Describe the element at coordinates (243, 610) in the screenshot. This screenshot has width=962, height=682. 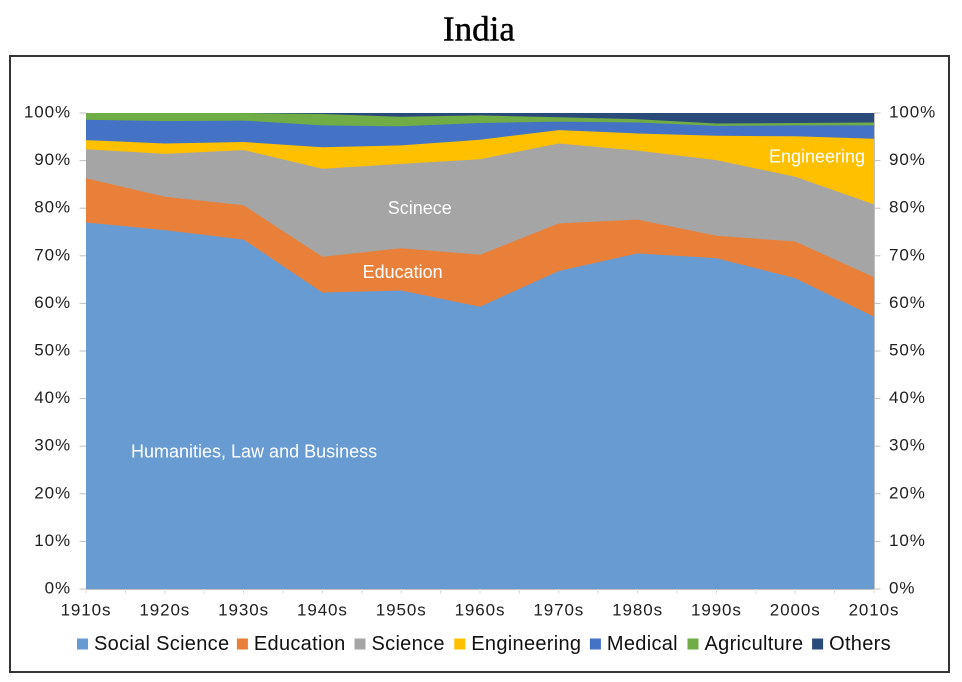
I see `svg-text: 1930s` at that location.